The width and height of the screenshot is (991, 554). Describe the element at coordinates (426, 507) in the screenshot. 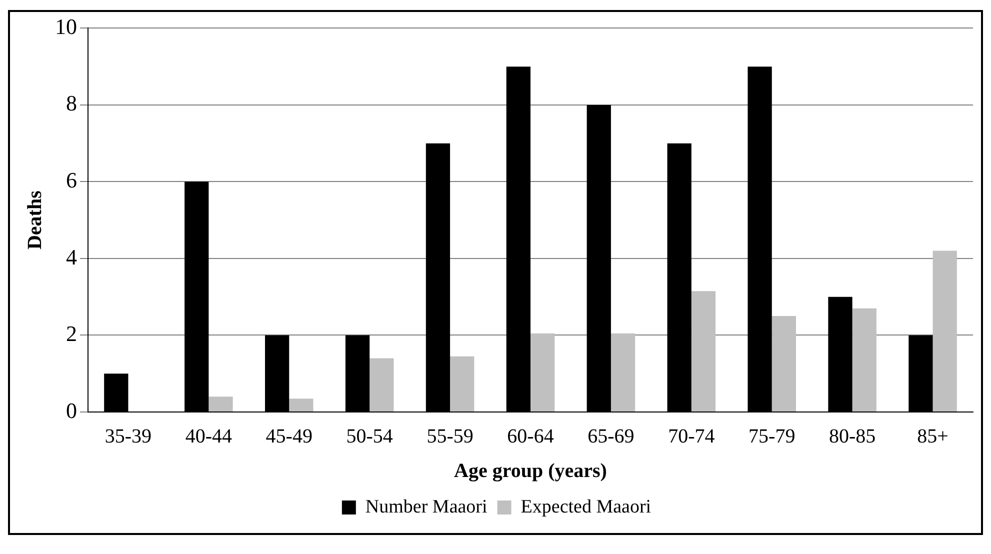

I see `legend-label: Number Maaori` at that location.